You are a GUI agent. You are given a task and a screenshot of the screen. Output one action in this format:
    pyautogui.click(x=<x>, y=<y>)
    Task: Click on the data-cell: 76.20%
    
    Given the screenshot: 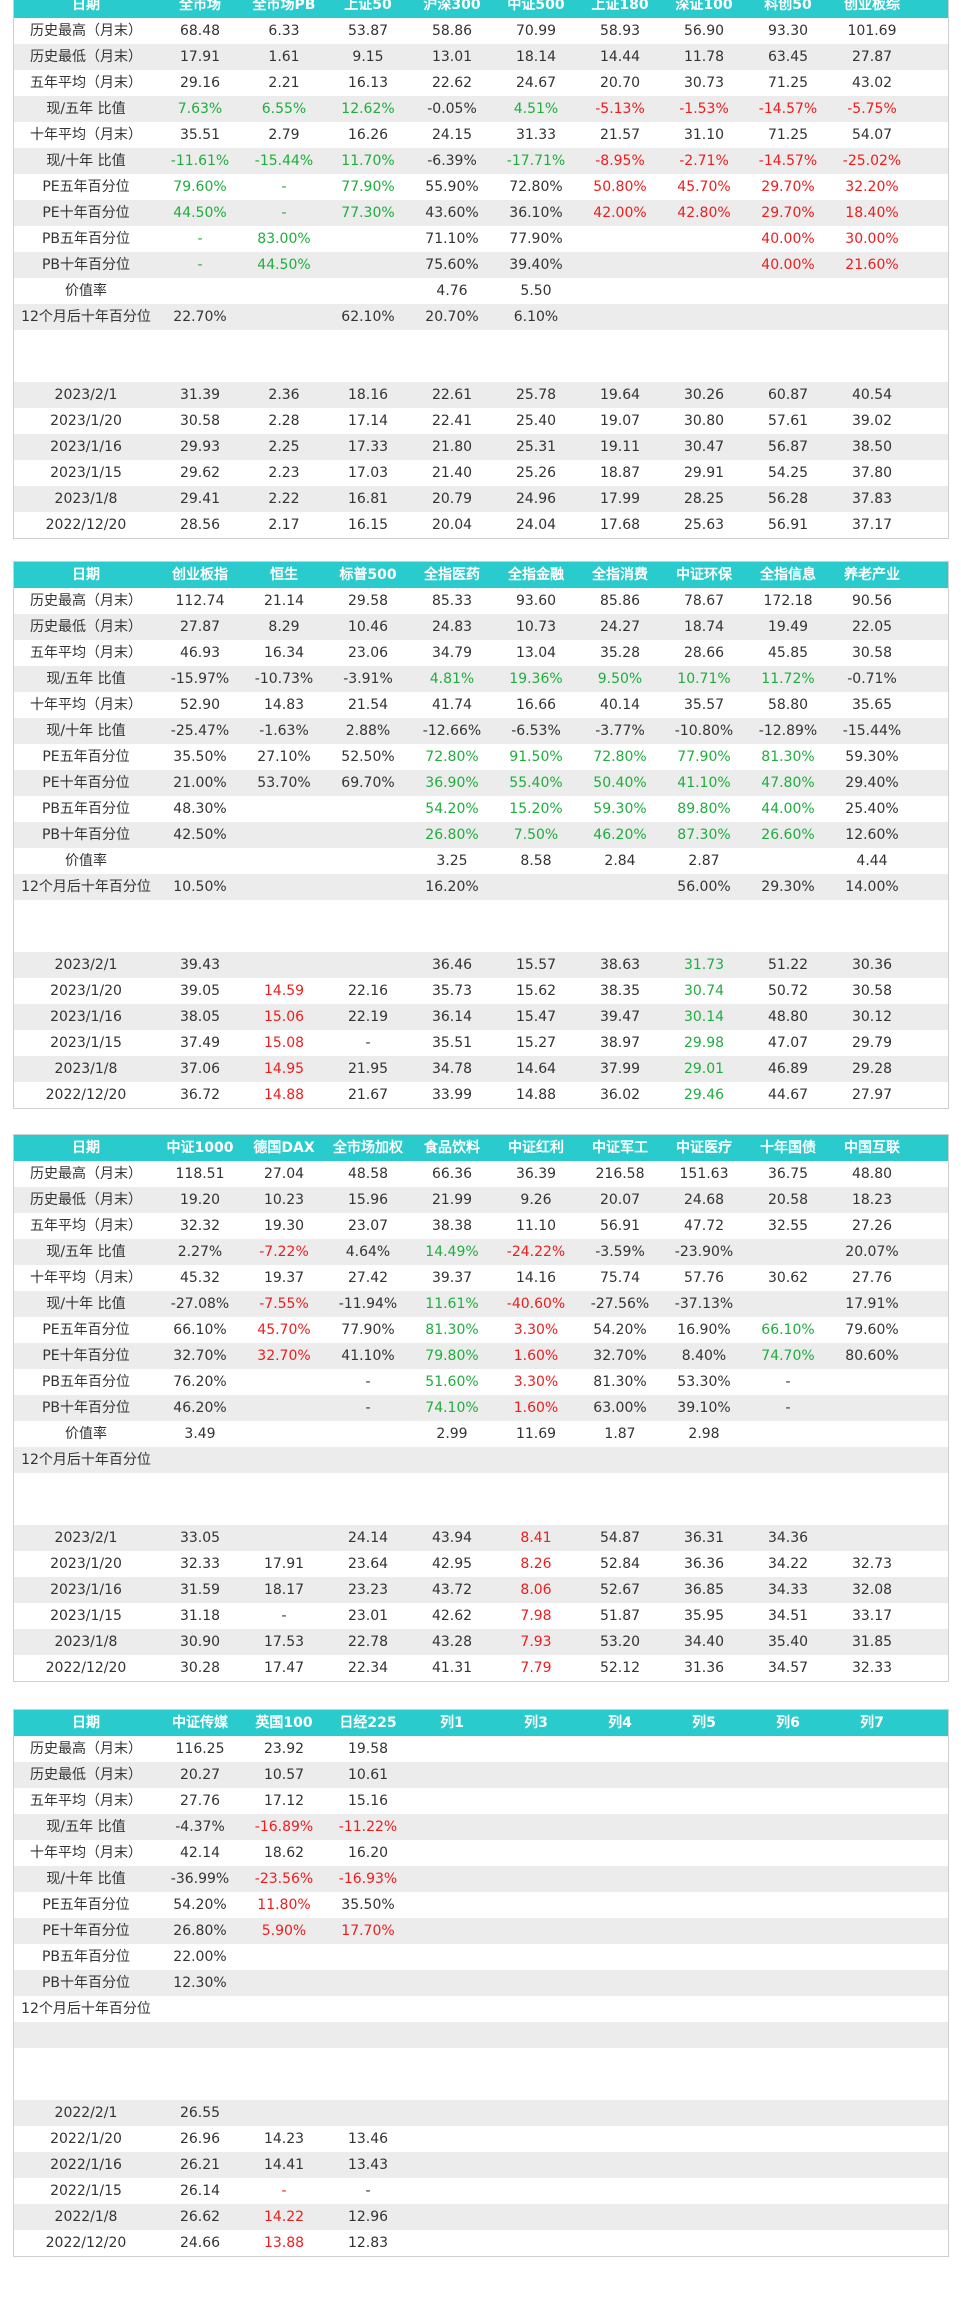 What is the action you would take?
    pyautogui.click(x=200, y=1382)
    